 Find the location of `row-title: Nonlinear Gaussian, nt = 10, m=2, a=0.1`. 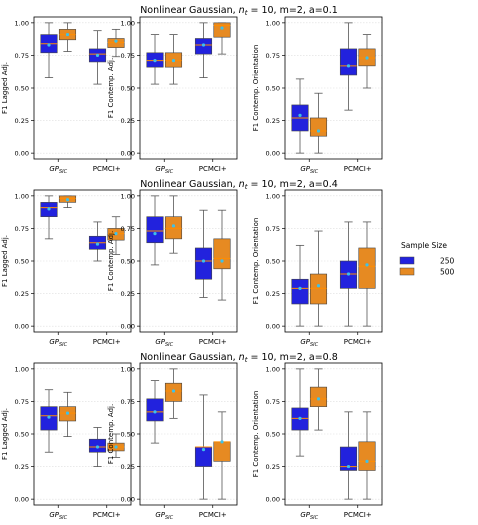

row-title: Nonlinear Gaussian, nt = 10, m=2, a=0.1 is located at coordinates (239, 11).